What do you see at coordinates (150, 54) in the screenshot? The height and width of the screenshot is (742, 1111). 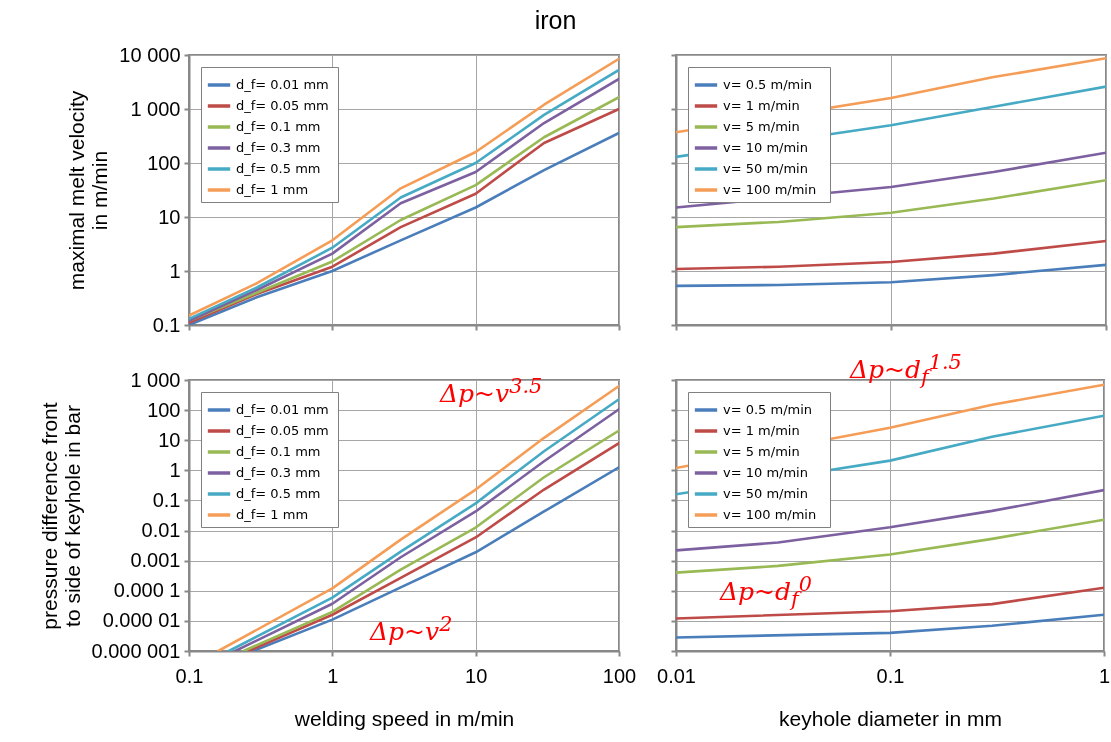 I see `y-tick-label: 10 000` at bounding box center [150, 54].